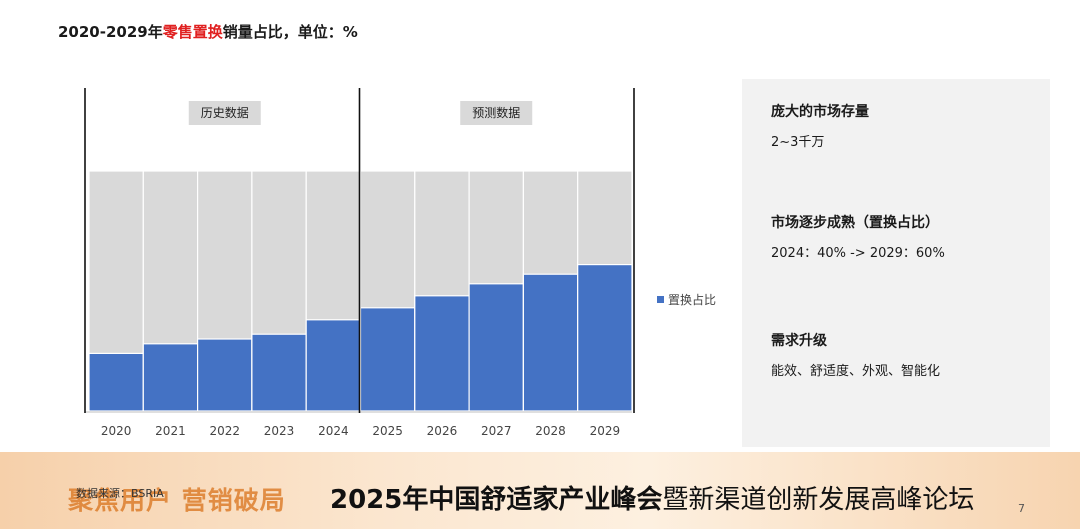 This screenshot has width=1080, height=529. What do you see at coordinates (120, 493) in the screenshot?
I see `data-source-note: 数据来源：BSRIA` at bounding box center [120, 493].